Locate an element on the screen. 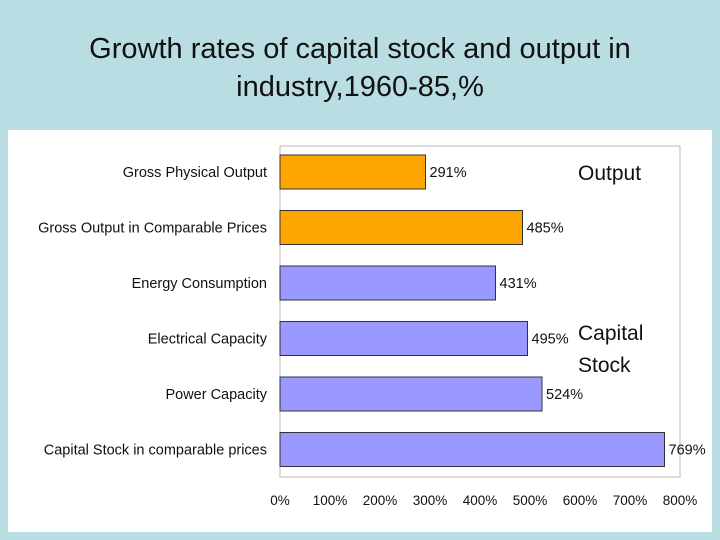 Image resolution: width=720 pixels, height=540 pixels. x-tick-label: 500% is located at coordinates (530, 500).